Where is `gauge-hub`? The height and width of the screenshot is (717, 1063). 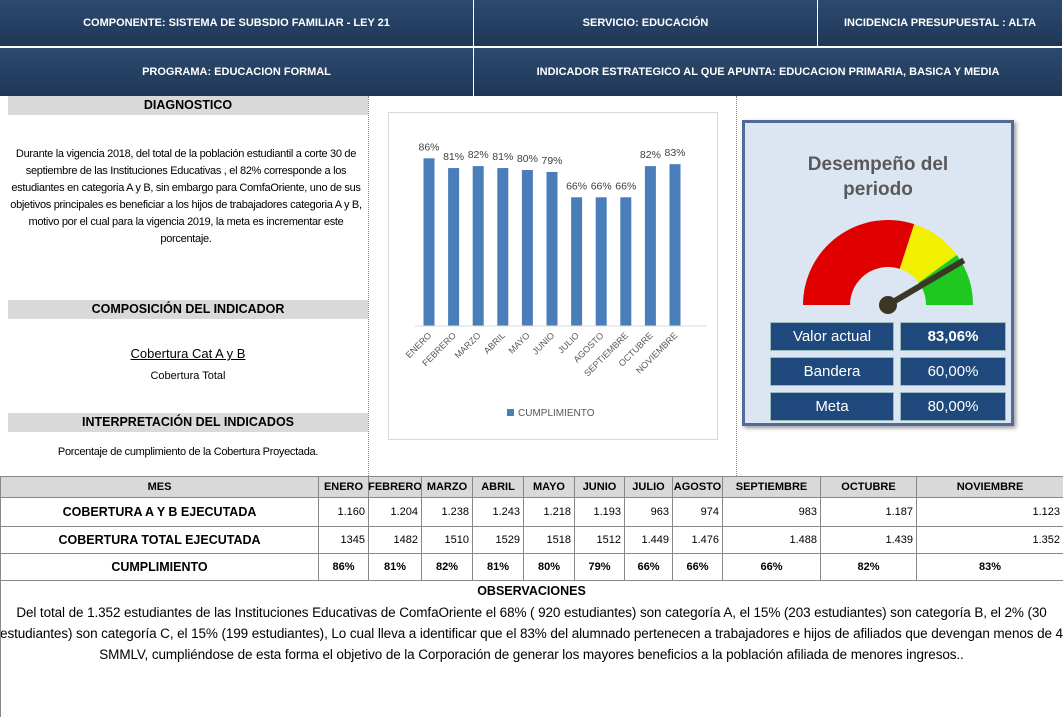
gauge-hub is located at coordinates (888, 305).